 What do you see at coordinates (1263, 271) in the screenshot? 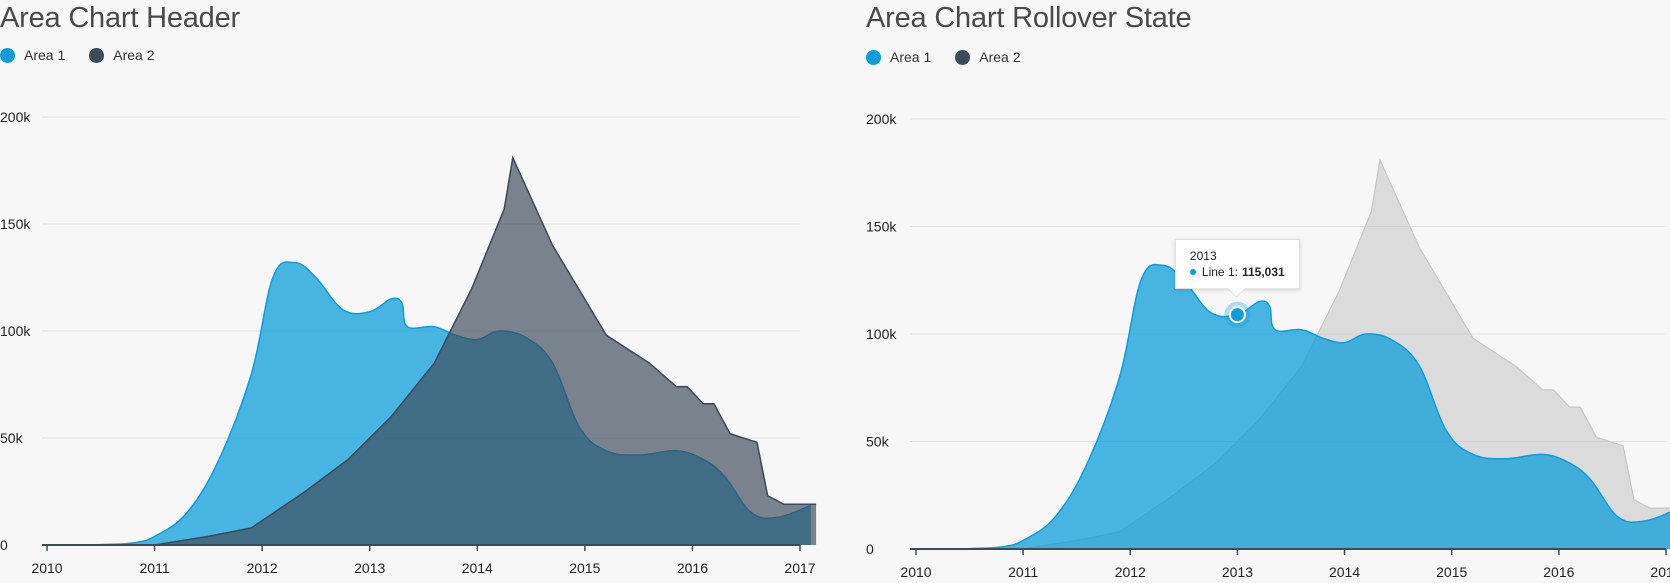
I see `tooltip-value: 115,031` at bounding box center [1263, 271].